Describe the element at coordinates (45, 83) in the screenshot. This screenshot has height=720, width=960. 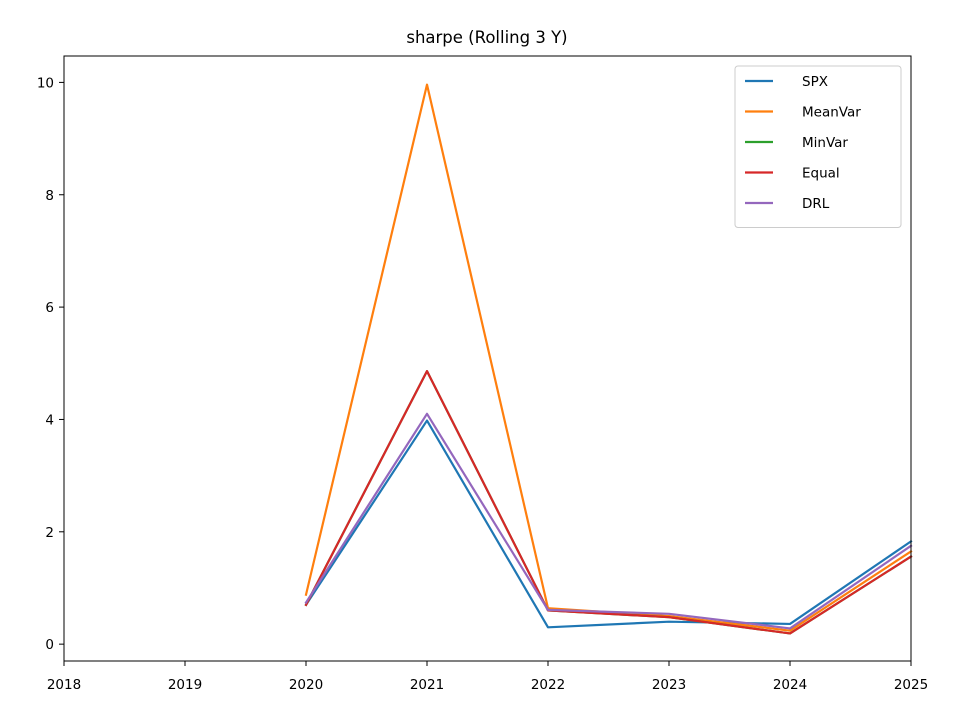
I see `y-tick-label: 10` at that location.